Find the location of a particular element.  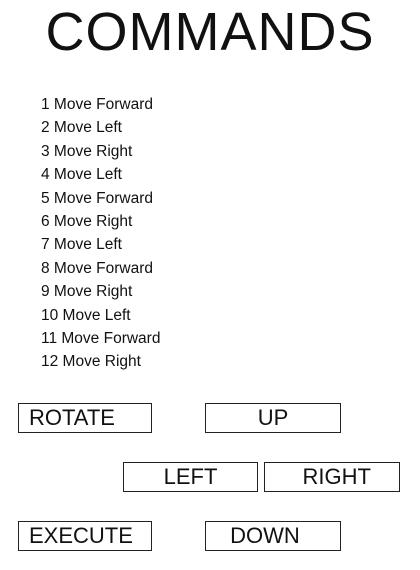

page-title: COMMANDS is located at coordinates (210, 32).